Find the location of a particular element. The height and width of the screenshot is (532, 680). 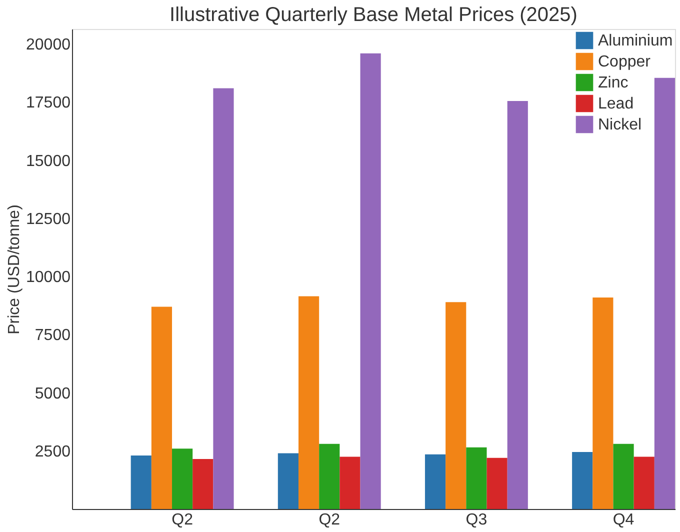

y-tick-label: 12500 is located at coordinates (48, 219).